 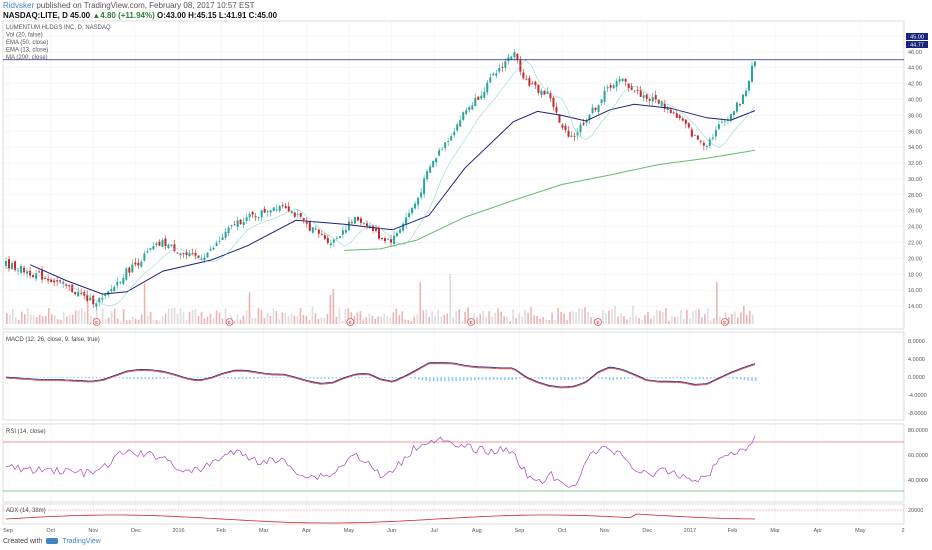 What do you see at coordinates (178, 531) in the screenshot?
I see `time-tick-label: 2016` at bounding box center [178, 531].